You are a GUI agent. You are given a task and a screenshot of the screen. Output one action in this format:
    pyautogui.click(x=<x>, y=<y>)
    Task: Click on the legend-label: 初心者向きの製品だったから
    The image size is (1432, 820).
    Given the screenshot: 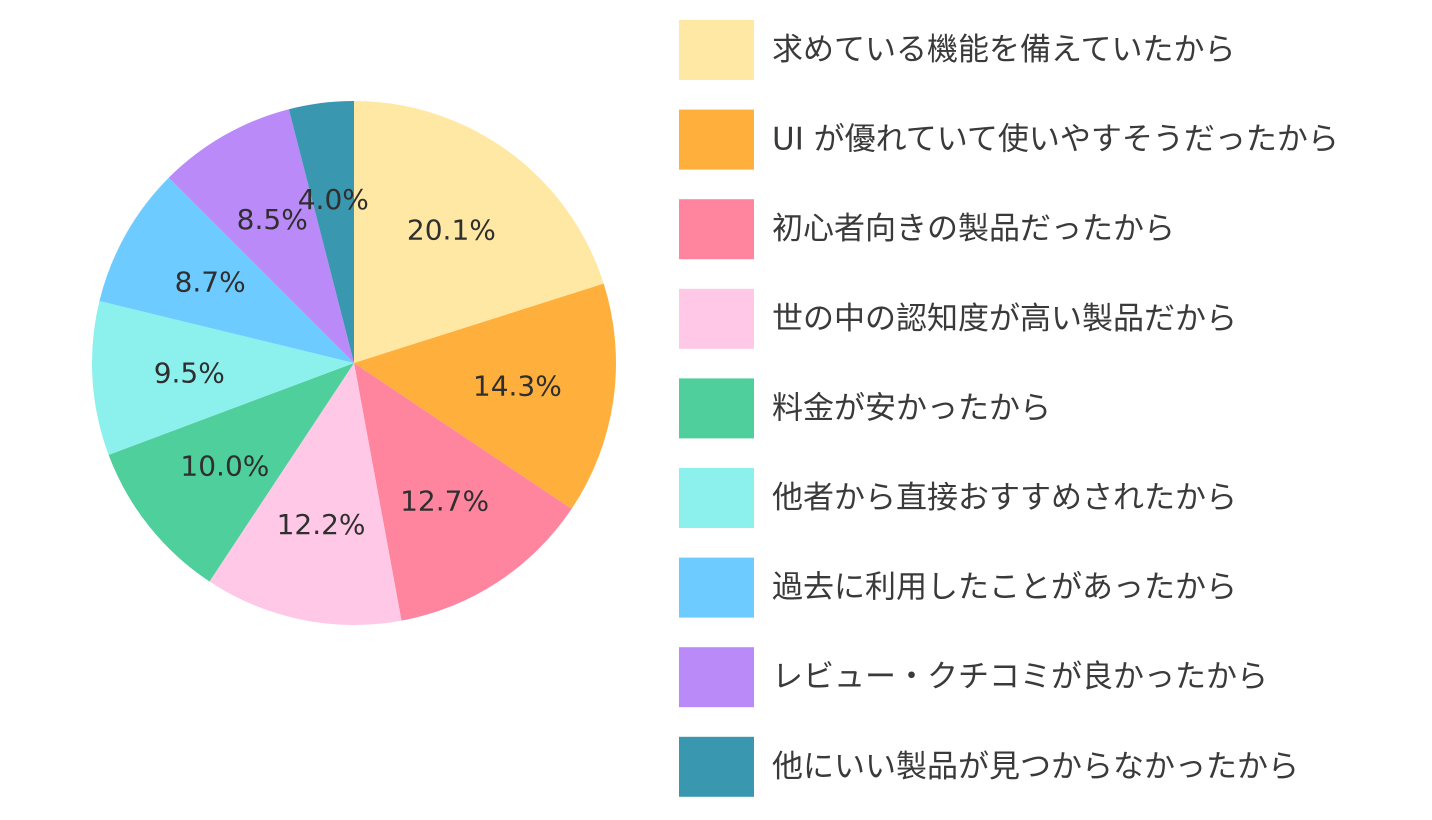 What is the action you would take?
    pyautogui.click(x=973, y=229)
    